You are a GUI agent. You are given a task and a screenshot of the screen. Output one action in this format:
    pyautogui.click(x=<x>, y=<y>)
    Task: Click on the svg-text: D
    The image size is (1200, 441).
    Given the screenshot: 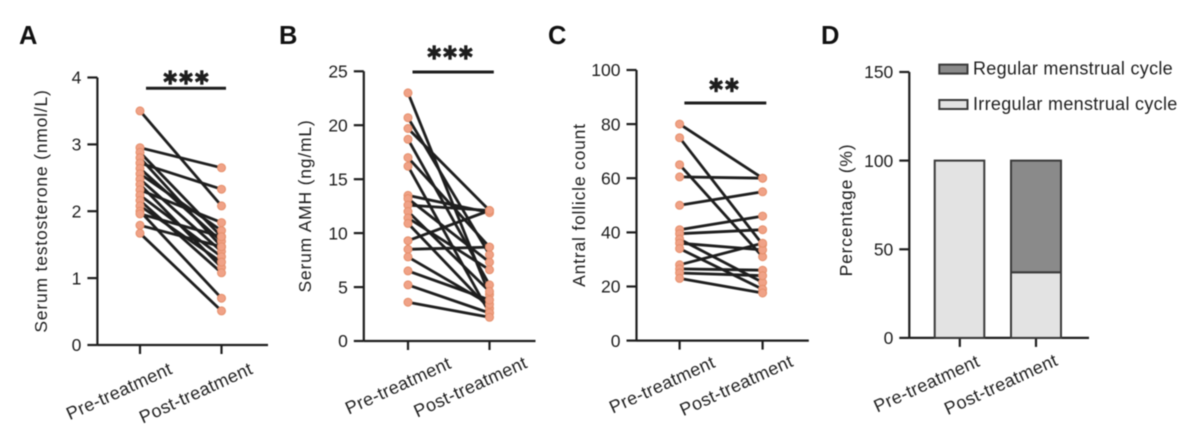 What is the action you would take?
    pyautogui.click(x=830, y=36)
    